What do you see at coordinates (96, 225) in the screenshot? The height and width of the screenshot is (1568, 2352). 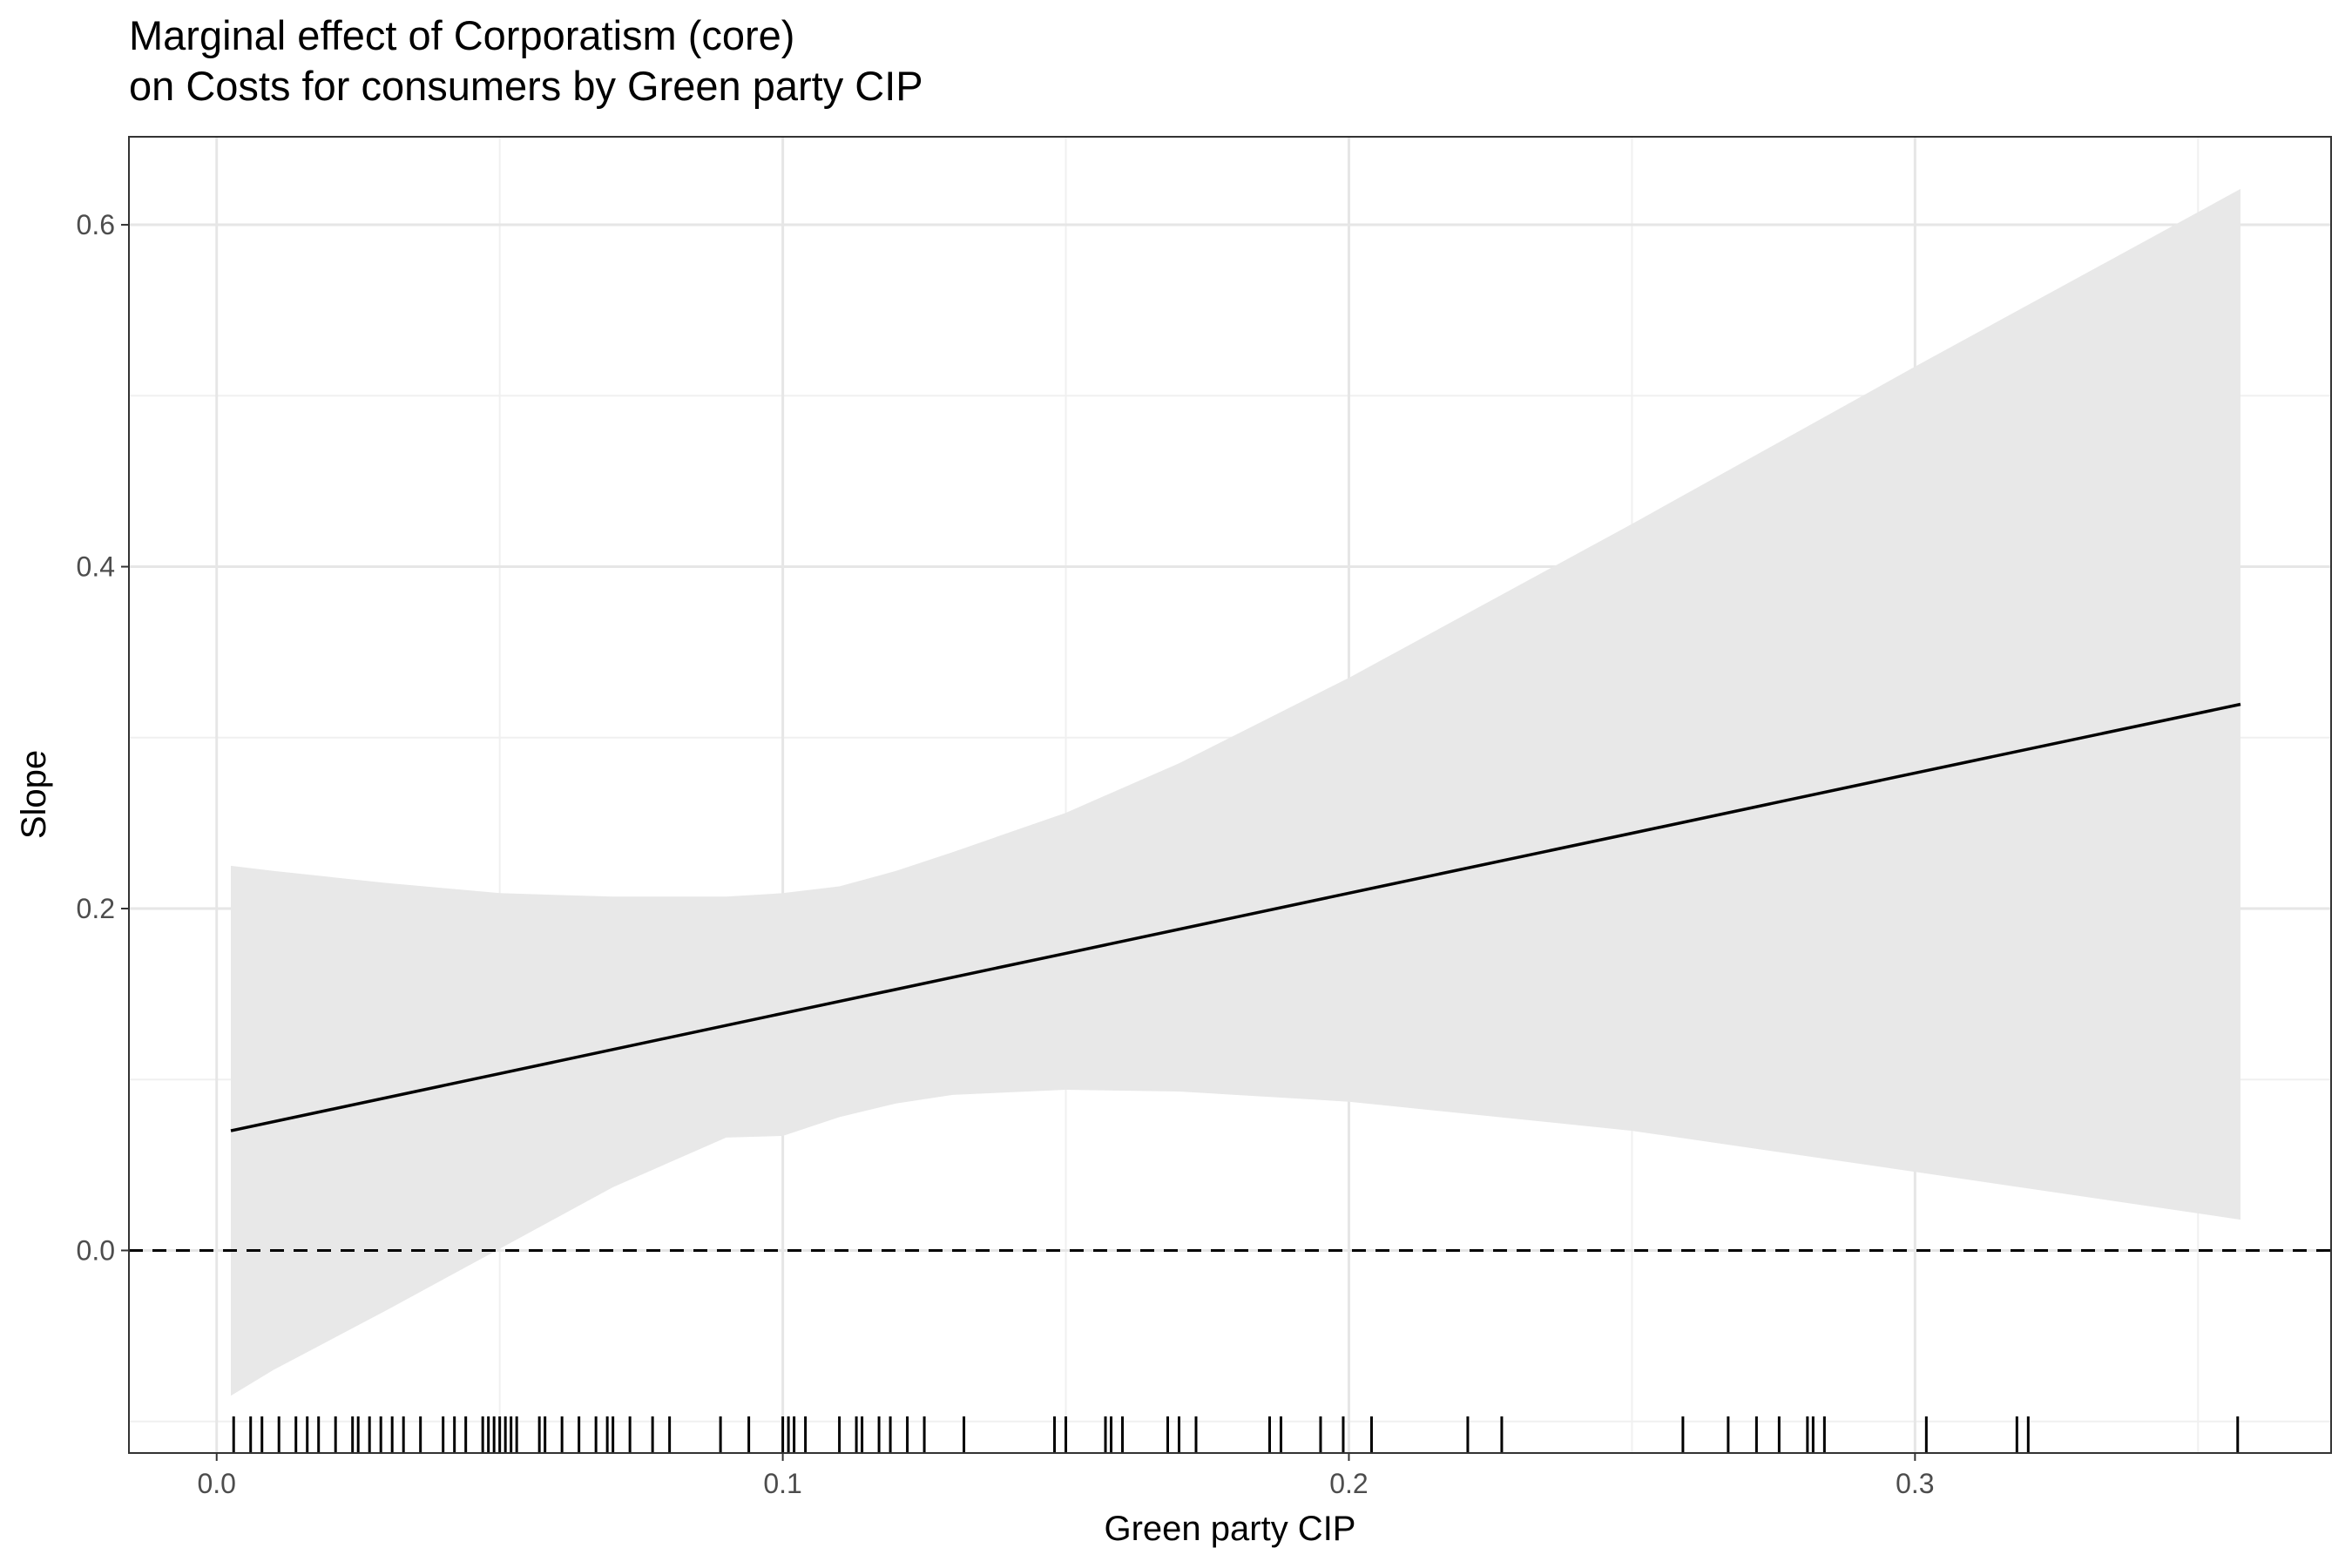 I see `y-tick-label: 0.6` at bounding box center [96, 225].